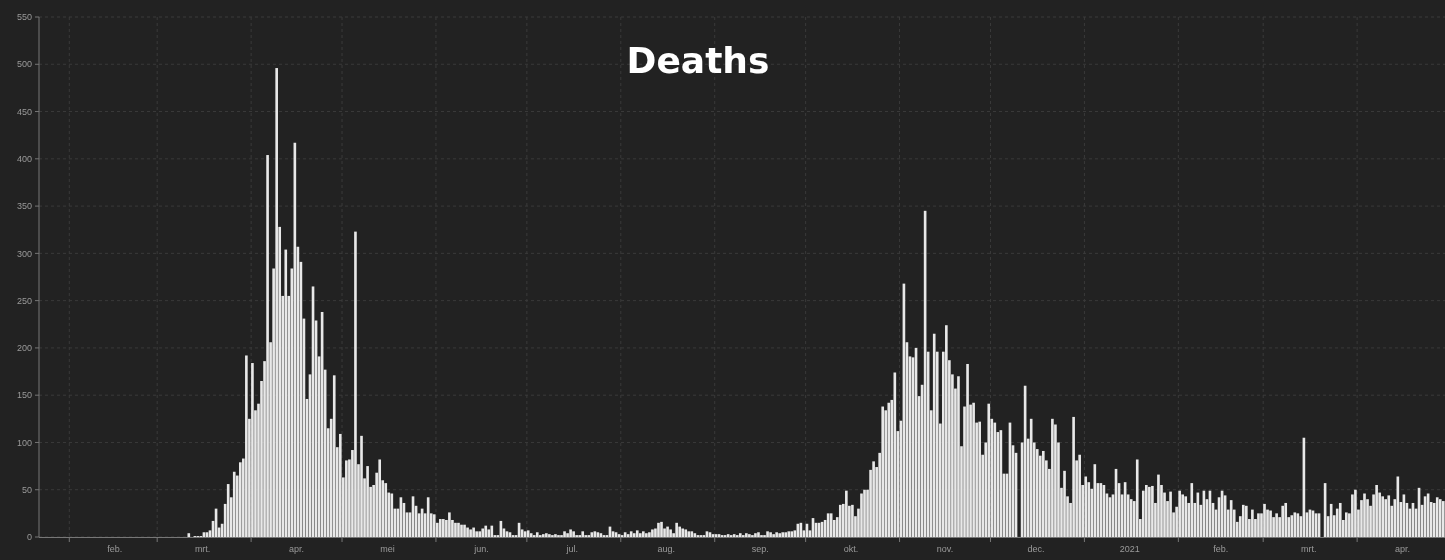 The width and height of the screenshot is (1445, 560). Describe the element at coordinates (1129, 549) in the screenshot. I see `x-tick-label: 2021` at that location.